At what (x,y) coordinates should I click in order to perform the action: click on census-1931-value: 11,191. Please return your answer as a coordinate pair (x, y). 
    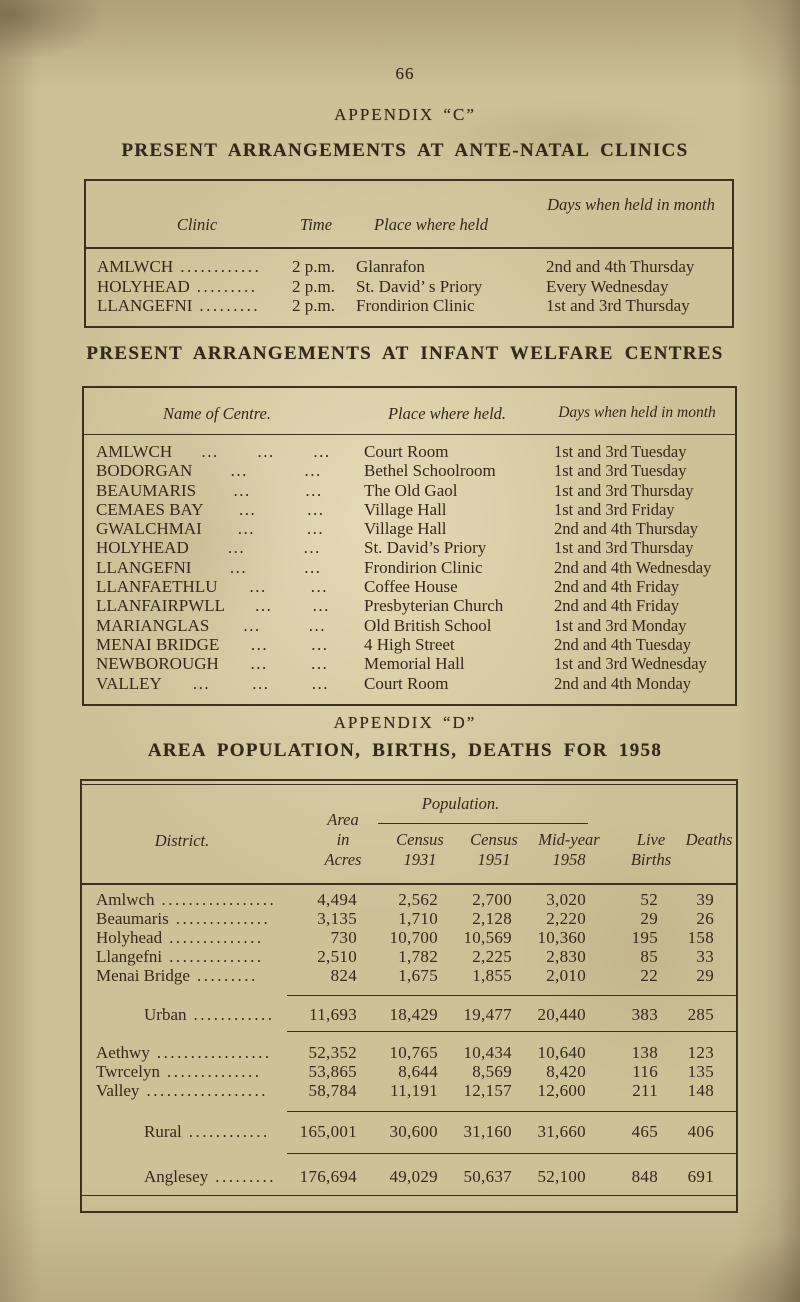
    Looking at the image, I should click on (414, 1090).